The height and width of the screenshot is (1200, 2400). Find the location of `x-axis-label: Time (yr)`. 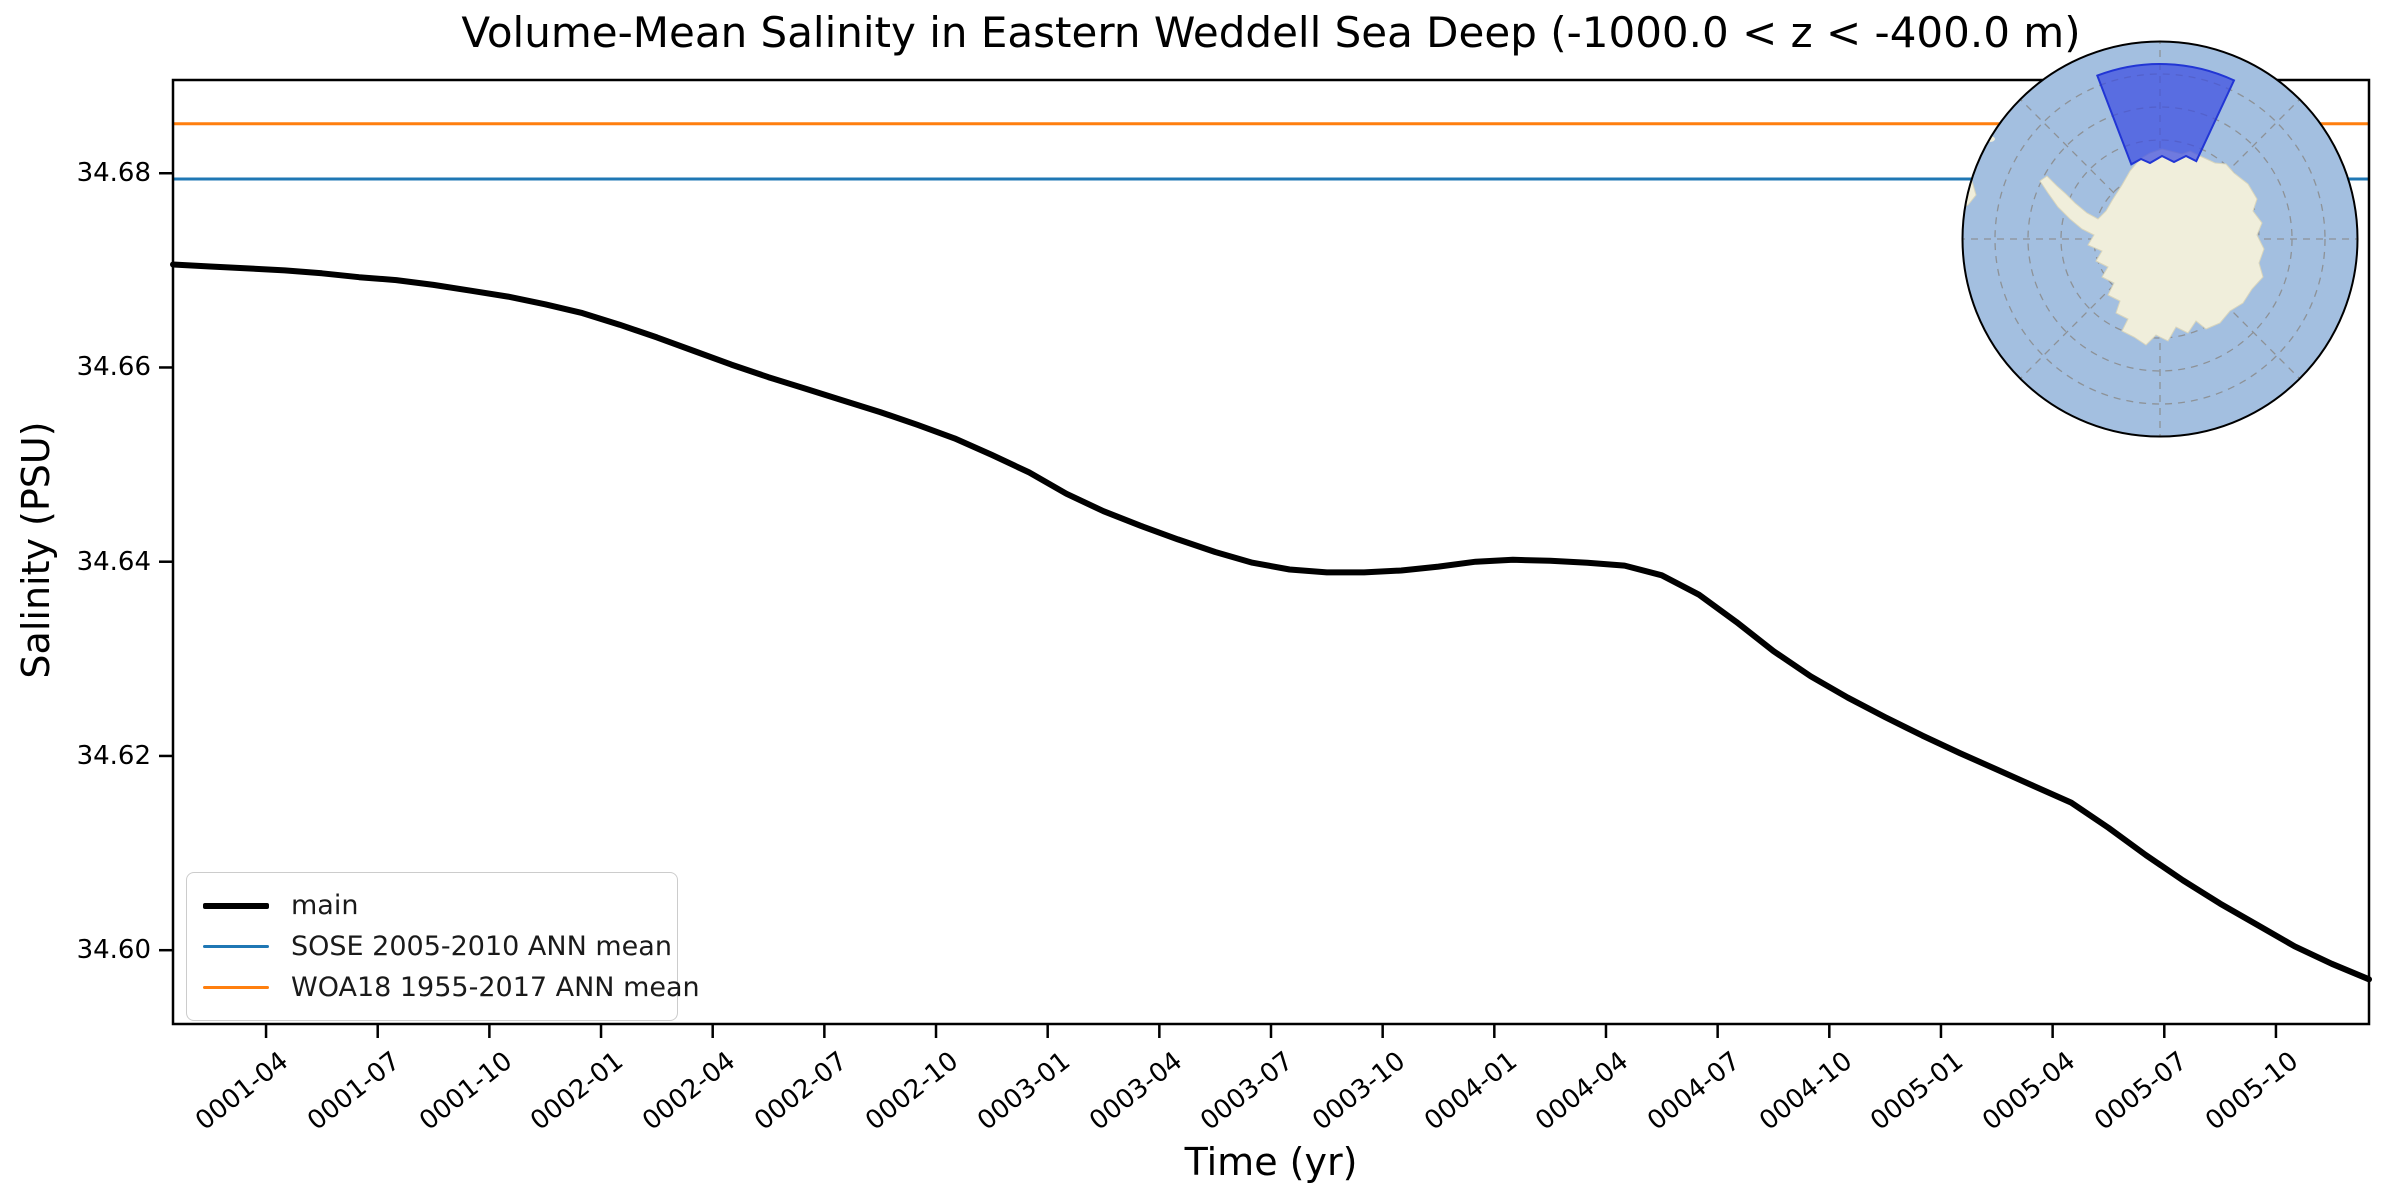

x-axis-label: Time (yr) is located at coordinates (1271, 1162).